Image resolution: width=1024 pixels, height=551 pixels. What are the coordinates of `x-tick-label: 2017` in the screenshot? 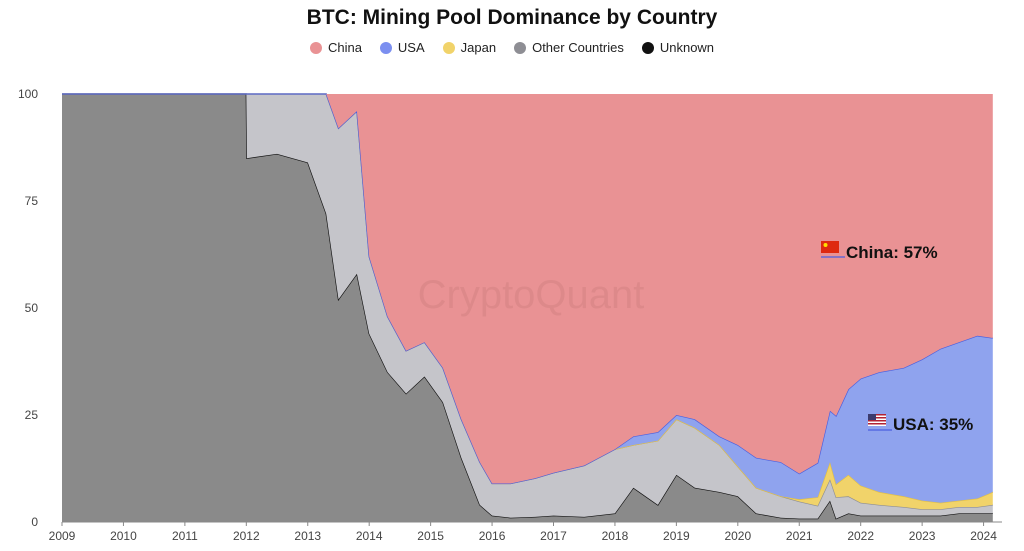 It's located at (553, 536).